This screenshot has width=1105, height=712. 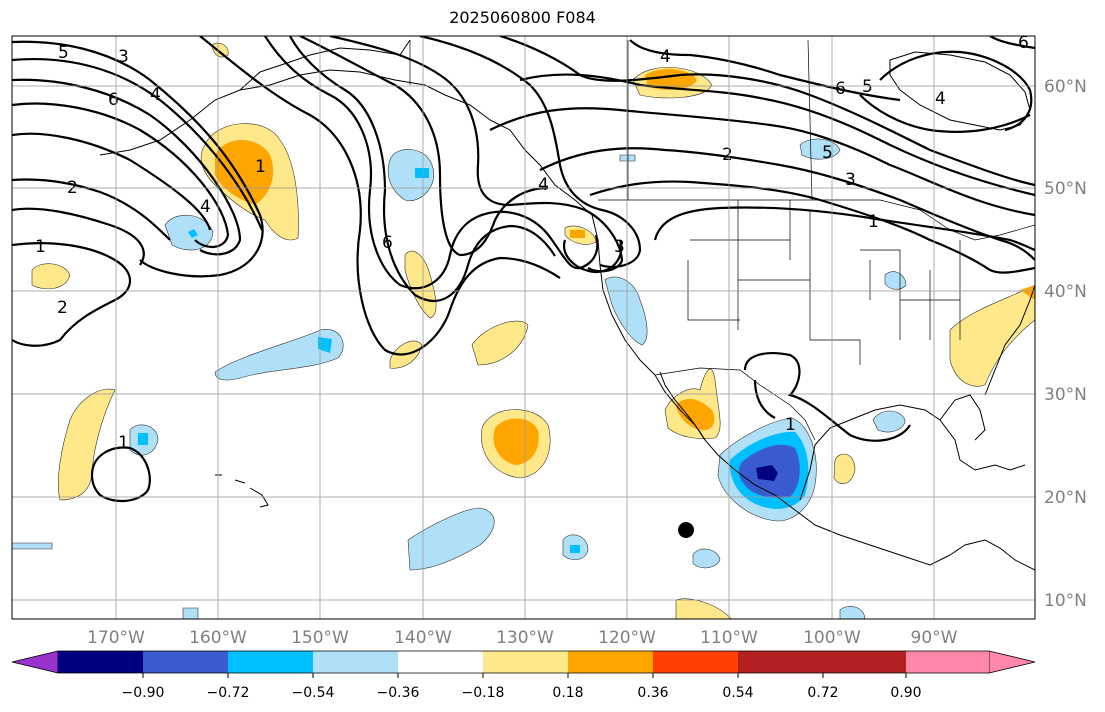 I want to click on lat-label: 50°N, so click(x=1065, y=189).